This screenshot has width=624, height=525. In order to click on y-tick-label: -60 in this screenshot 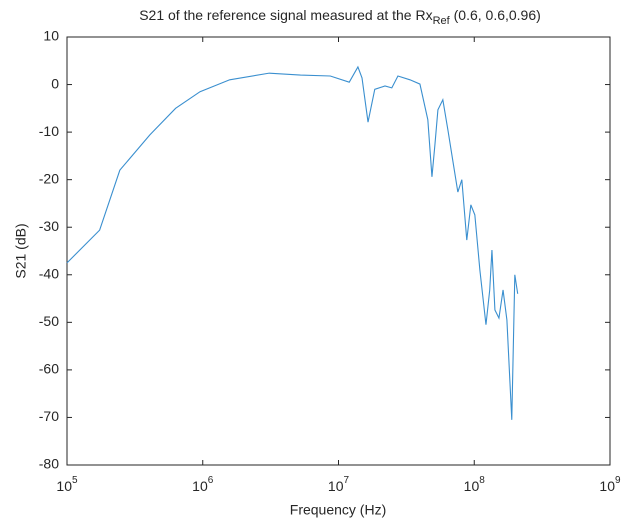, I will do `click(49, 369)`.